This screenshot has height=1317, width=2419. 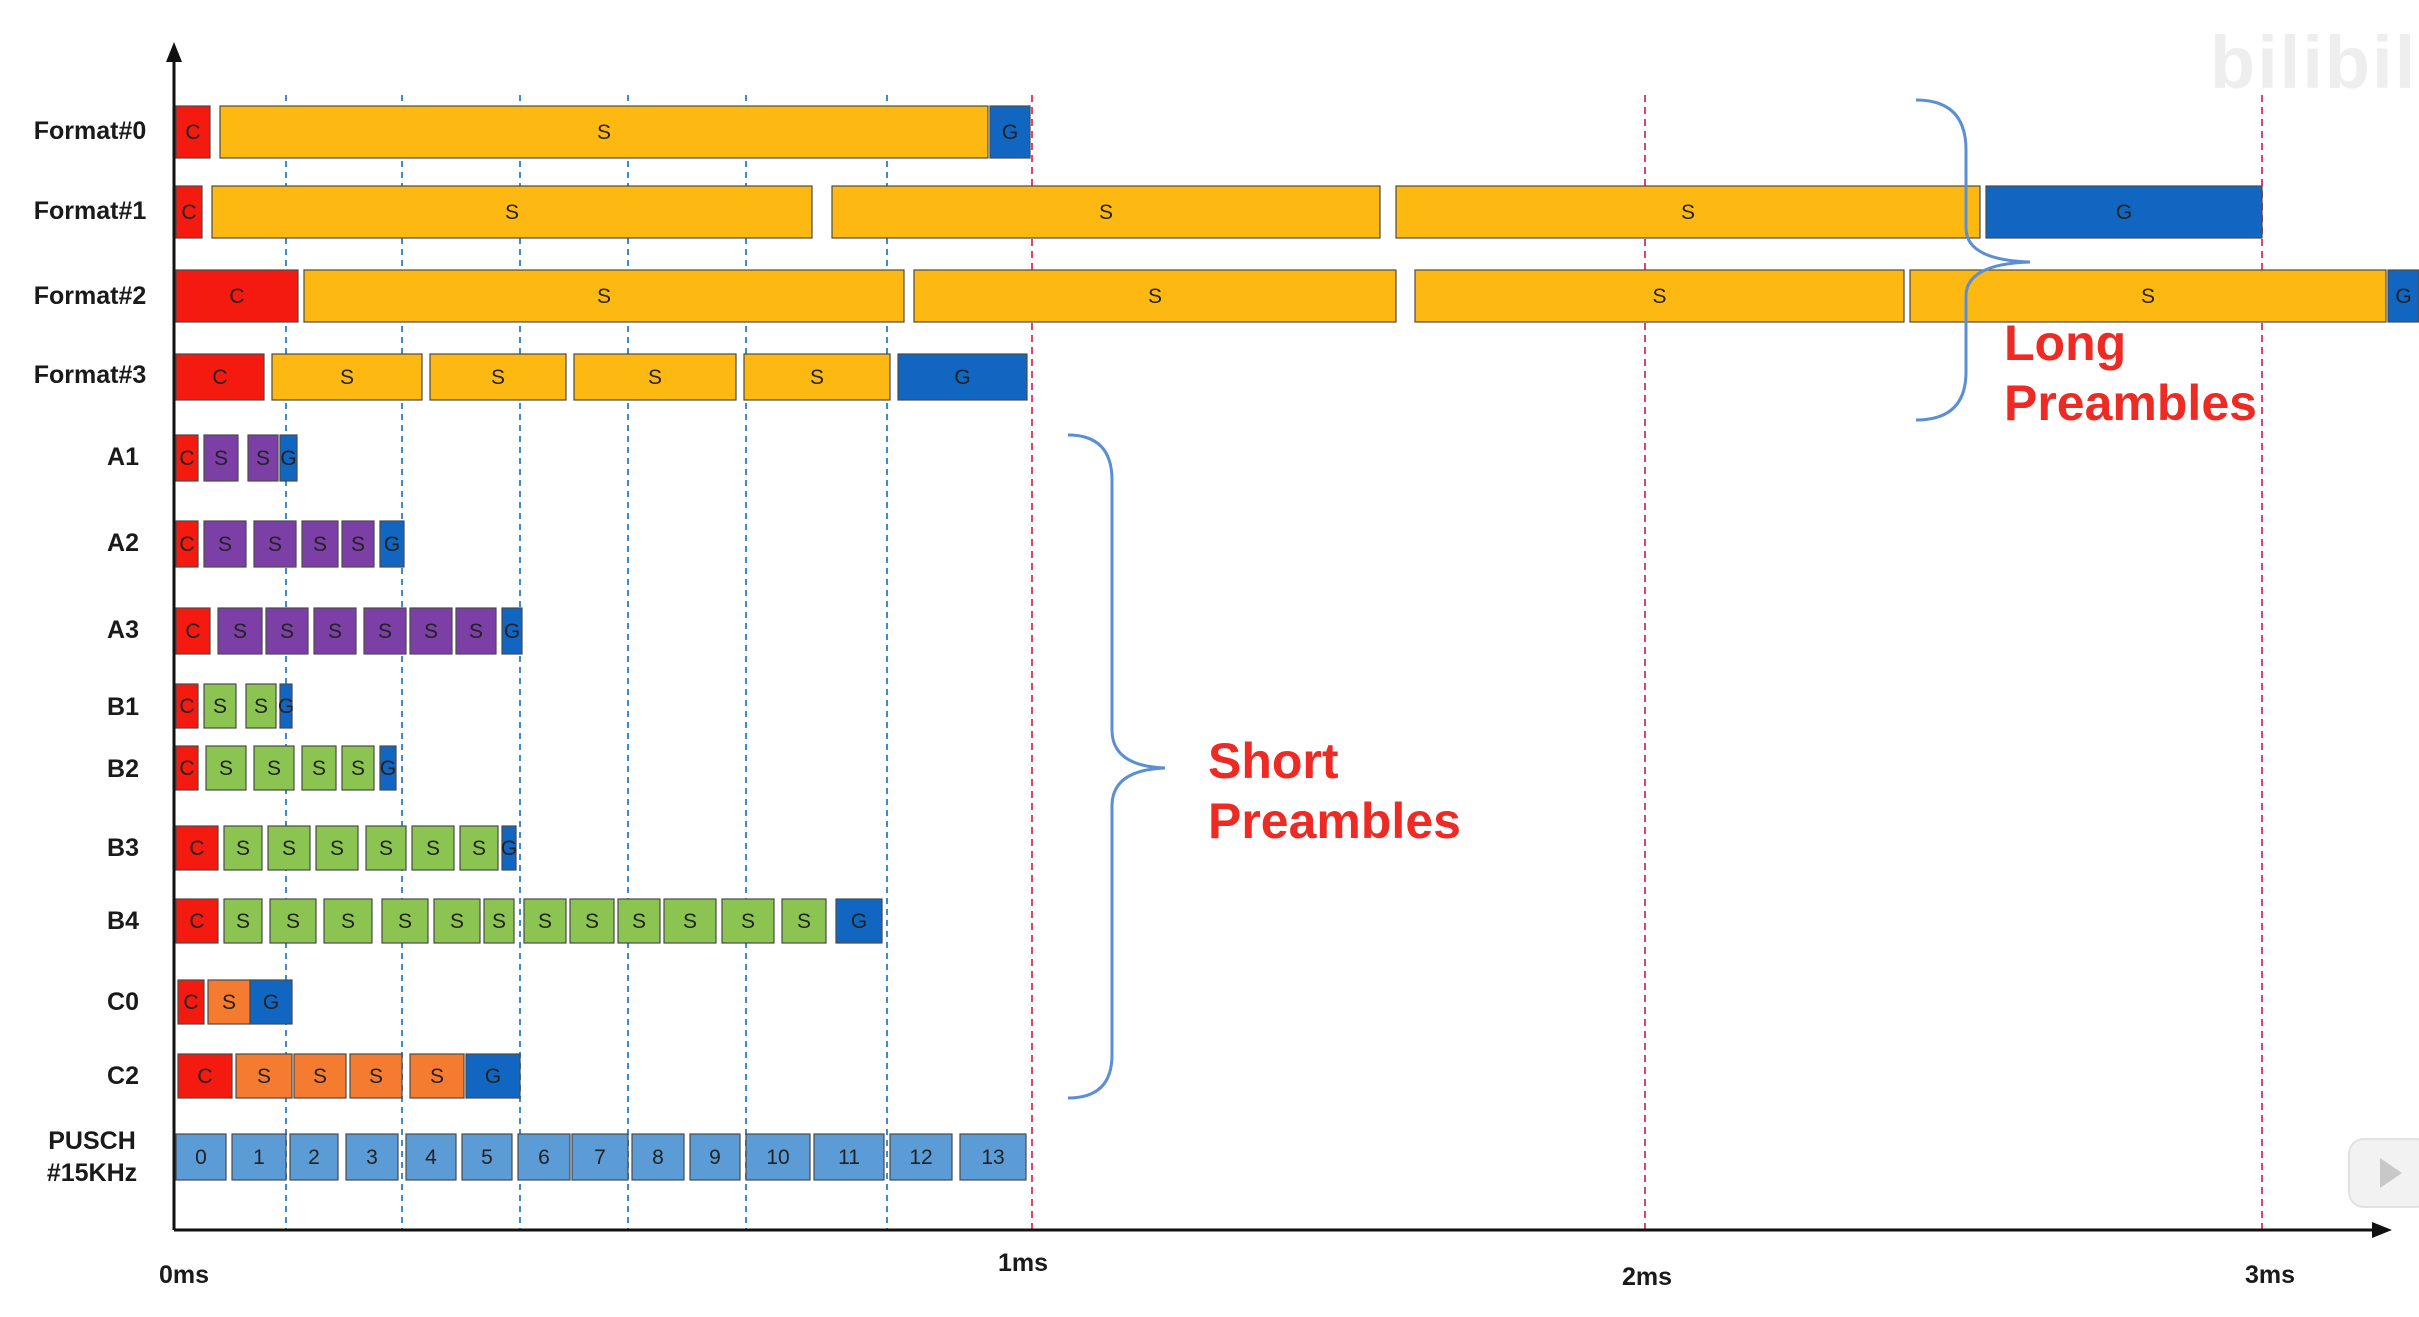 I want to click on preamble-row-b2: B2 C S S S S G, so click(x=252, y=768).